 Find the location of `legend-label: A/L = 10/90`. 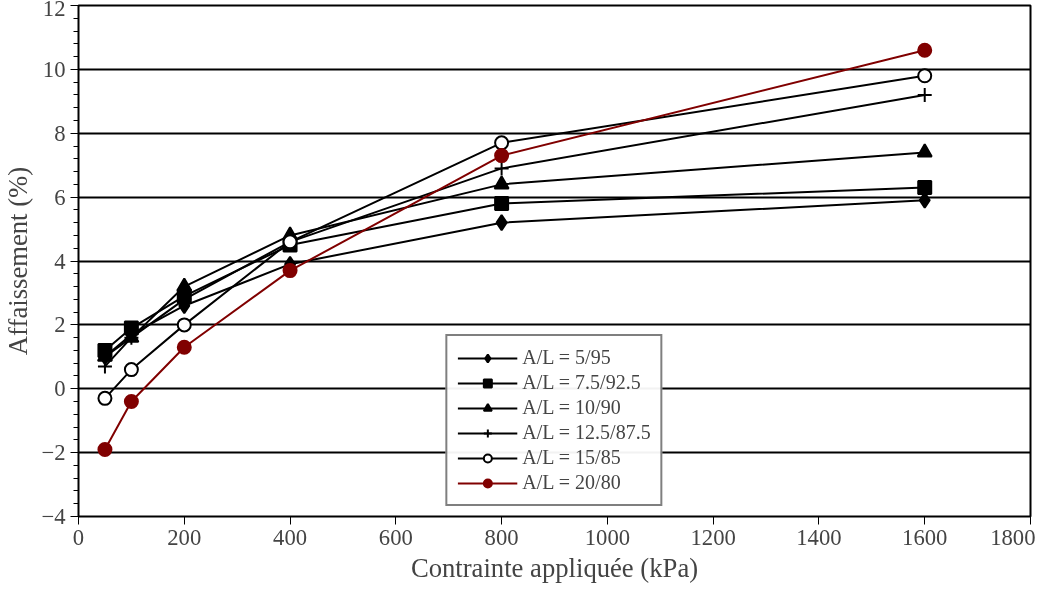

legend-label: A/L = 10/90 is located at coordinates (571, 407).